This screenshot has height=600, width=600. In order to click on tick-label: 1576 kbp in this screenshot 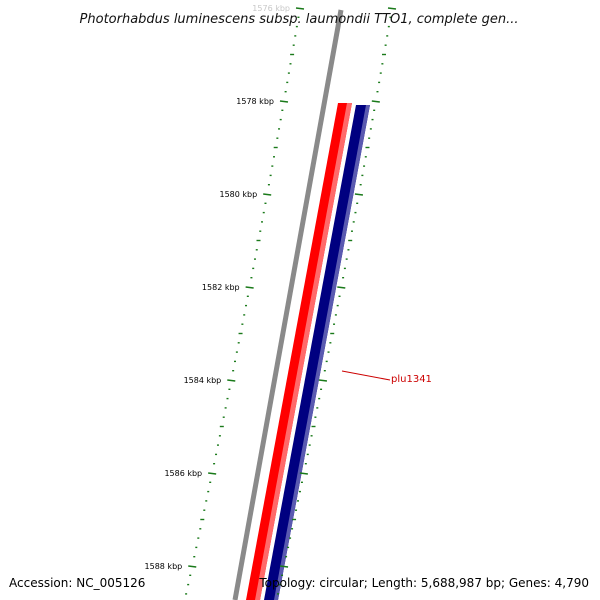, I will do `click(271, 8)`.